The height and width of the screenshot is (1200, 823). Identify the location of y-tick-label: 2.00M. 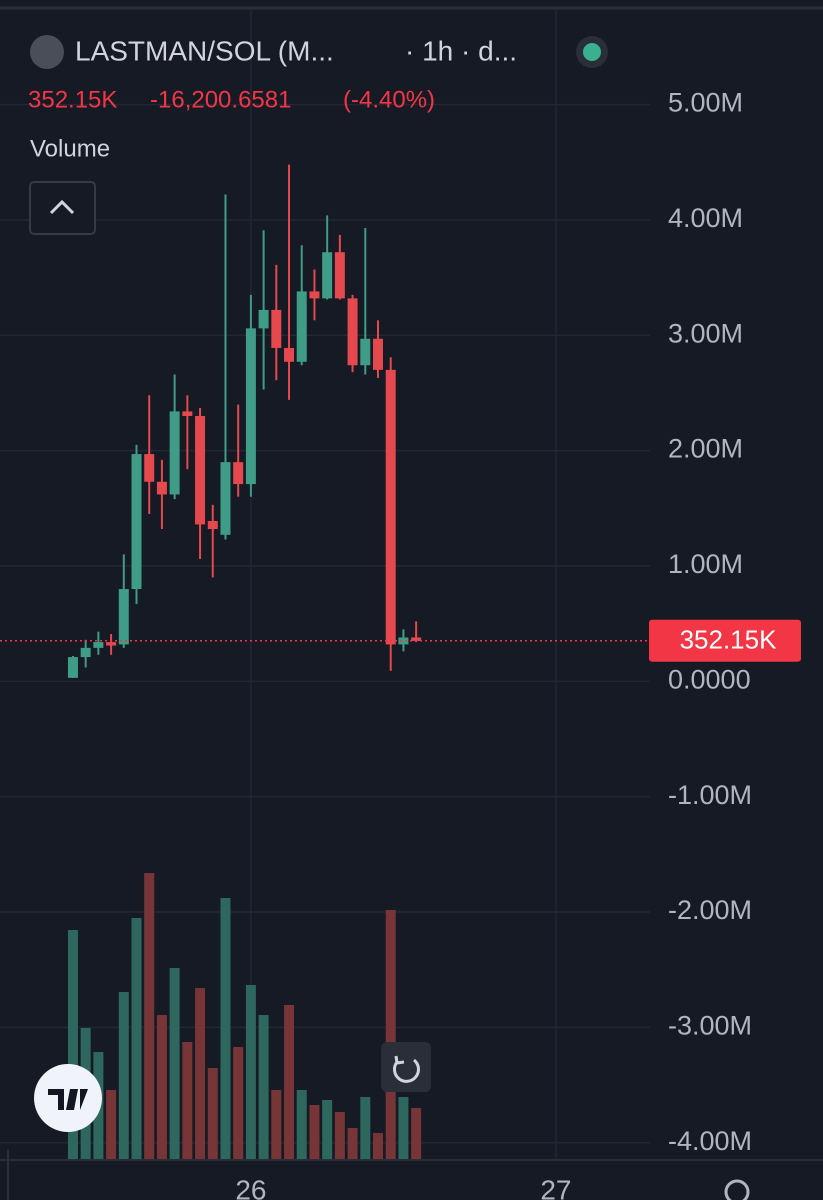
(705, 449).